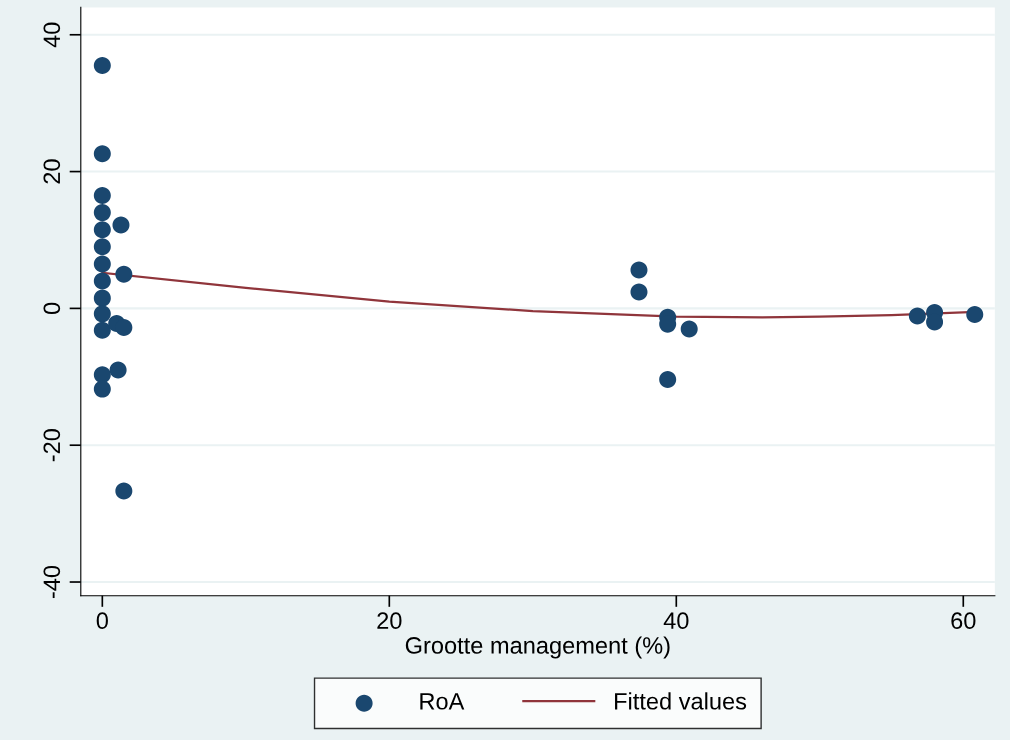 Image resolution: width=1010 pixels, height=740 pixels. What do you see at coordinates (537, 647) in the screenshot?
I see `x-axis-title: Grootte management (%)` at bounding box center [537, 647].